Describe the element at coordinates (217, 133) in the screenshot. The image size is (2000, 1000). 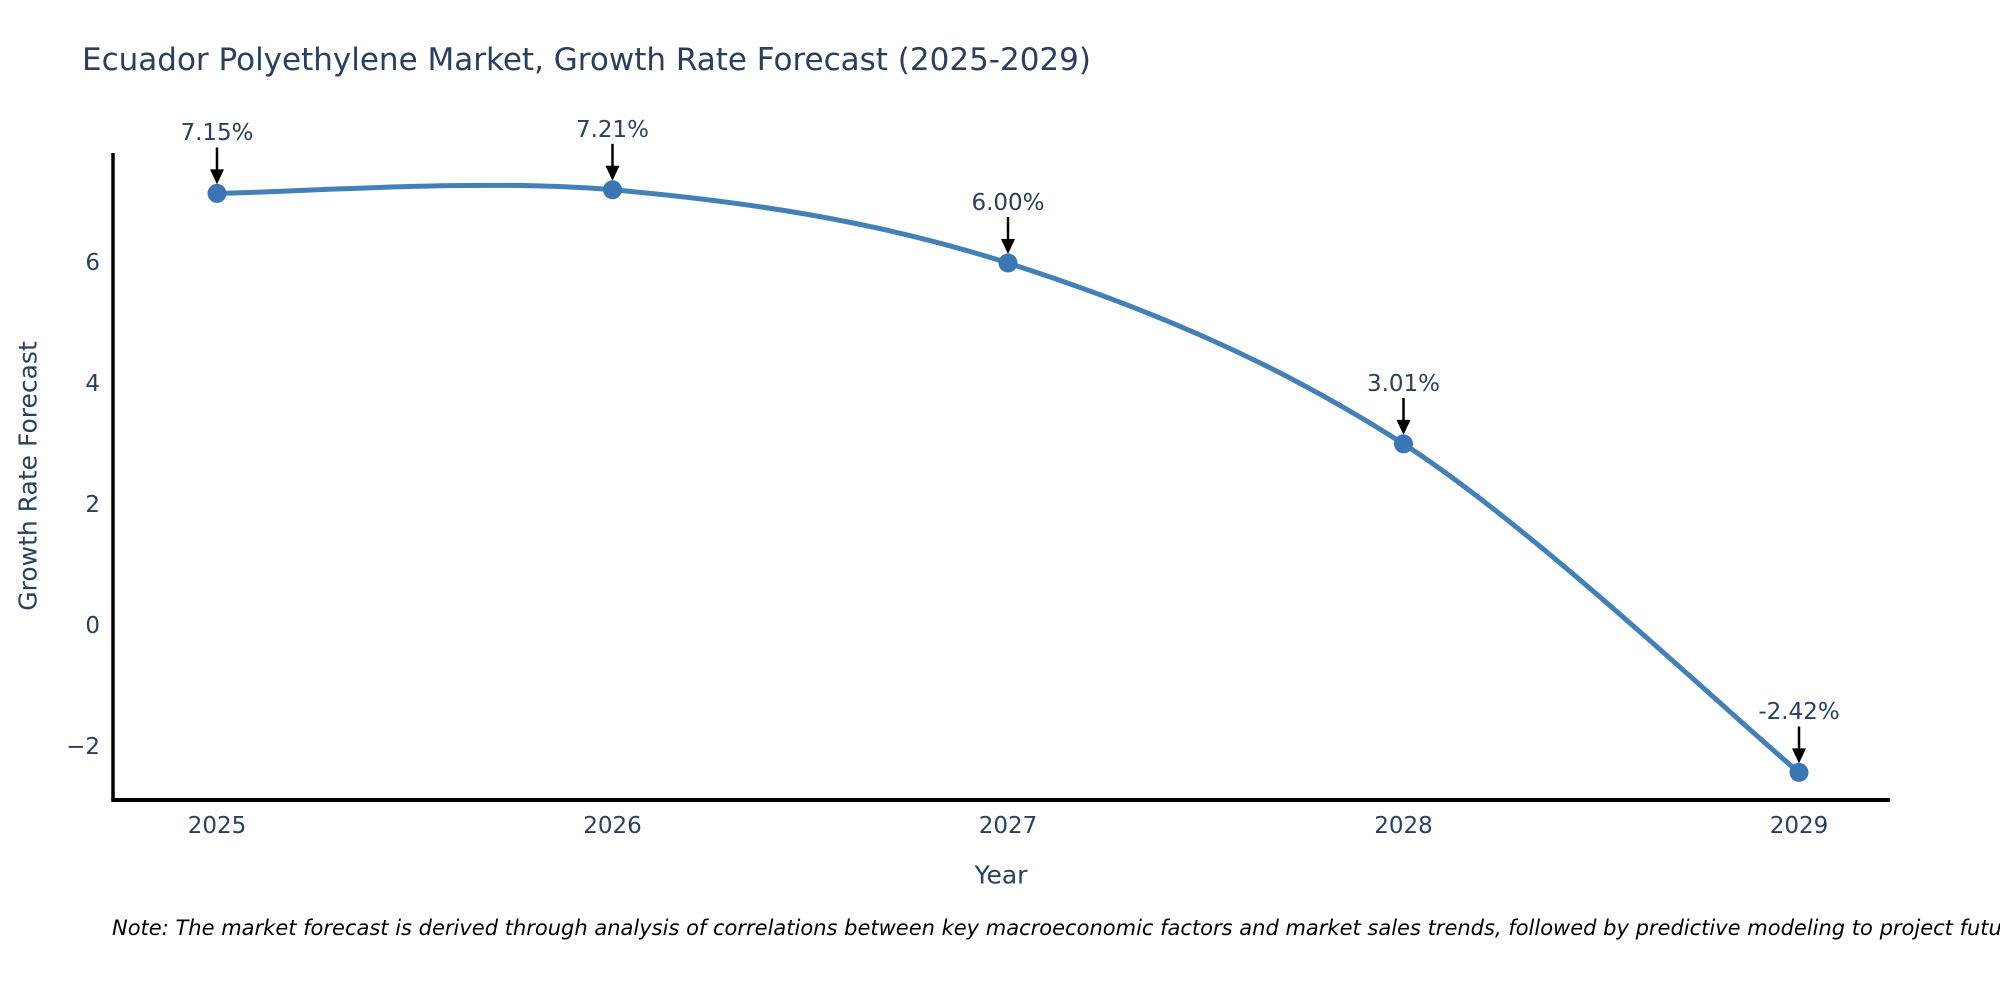
I see `point-value-label: 7.15%` at that location.